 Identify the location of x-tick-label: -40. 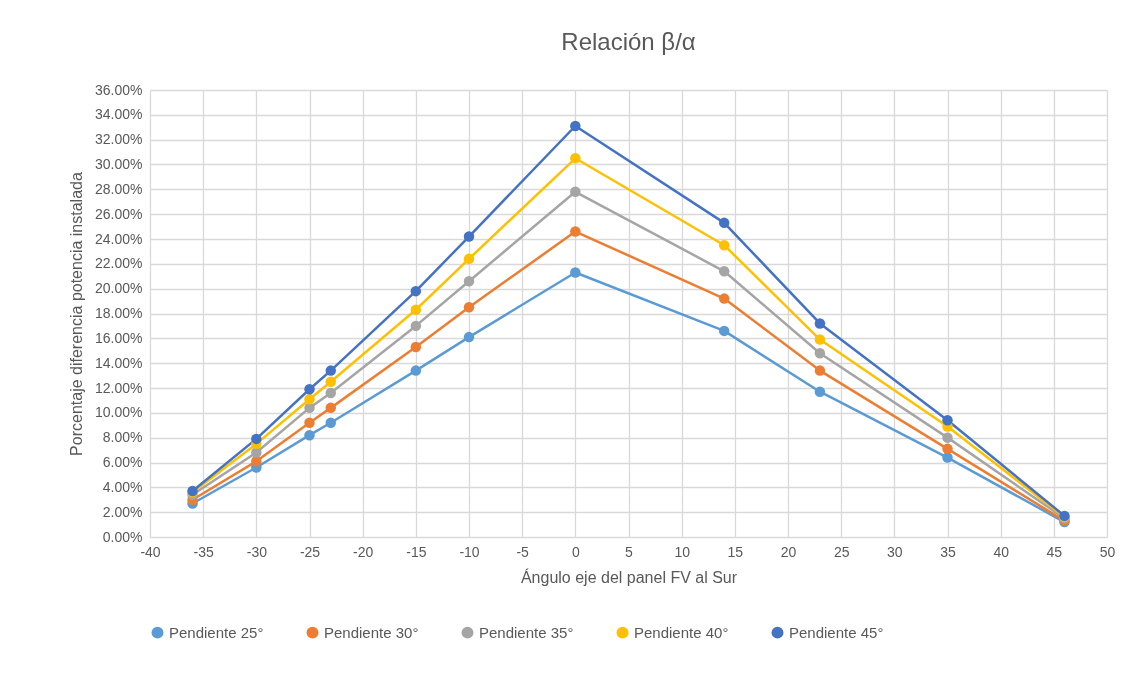
(150, 551).